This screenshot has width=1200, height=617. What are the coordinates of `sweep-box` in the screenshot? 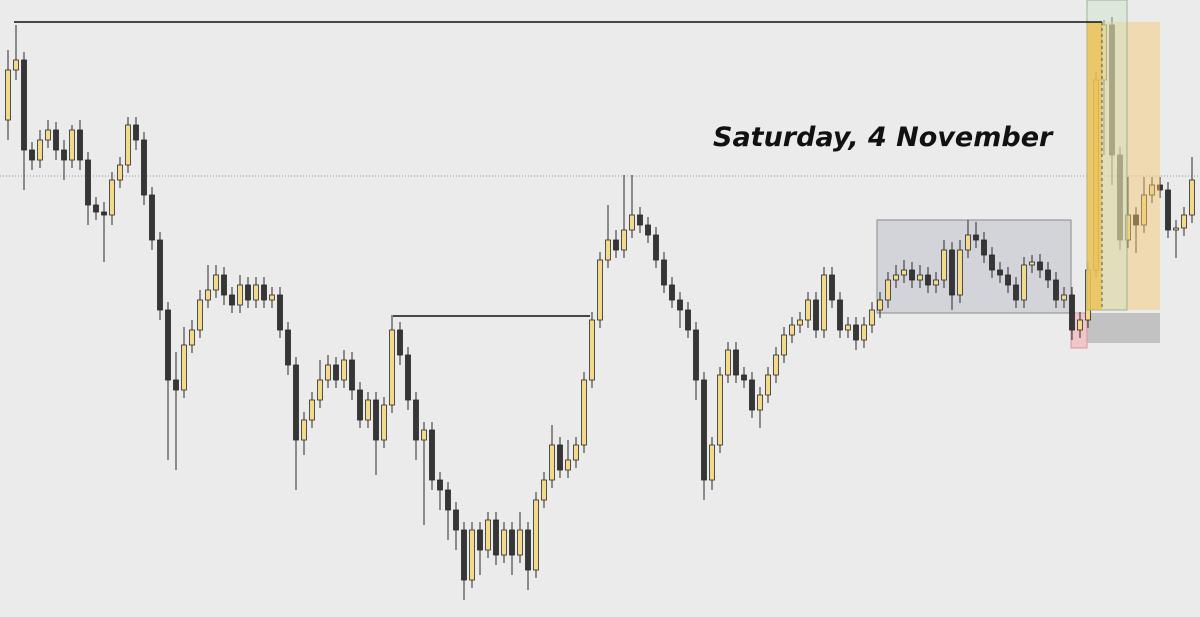 It's located at (1079, 330).